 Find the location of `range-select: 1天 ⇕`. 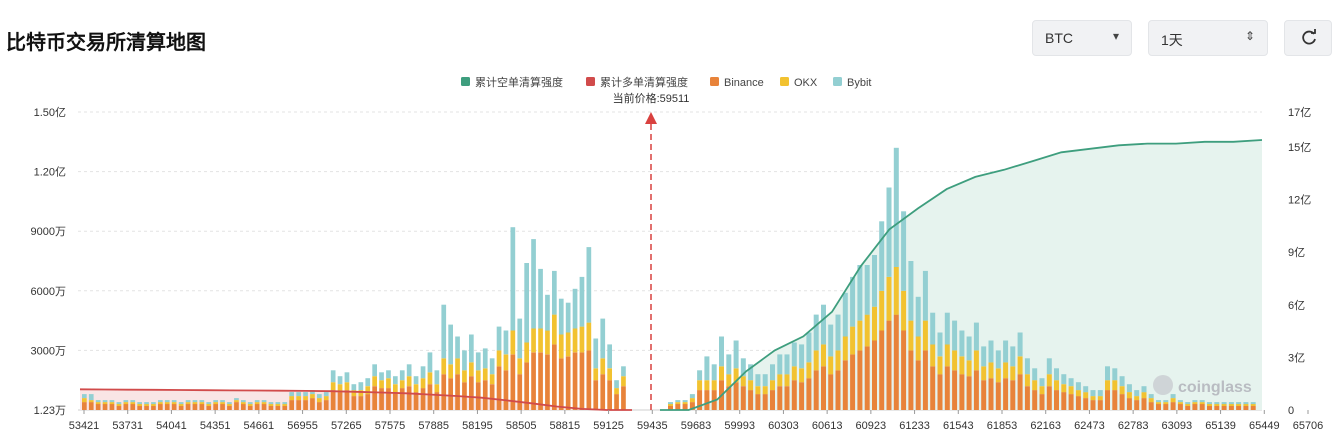

range-select: 1天 ⇕ is located at coordinates (1208, 38).